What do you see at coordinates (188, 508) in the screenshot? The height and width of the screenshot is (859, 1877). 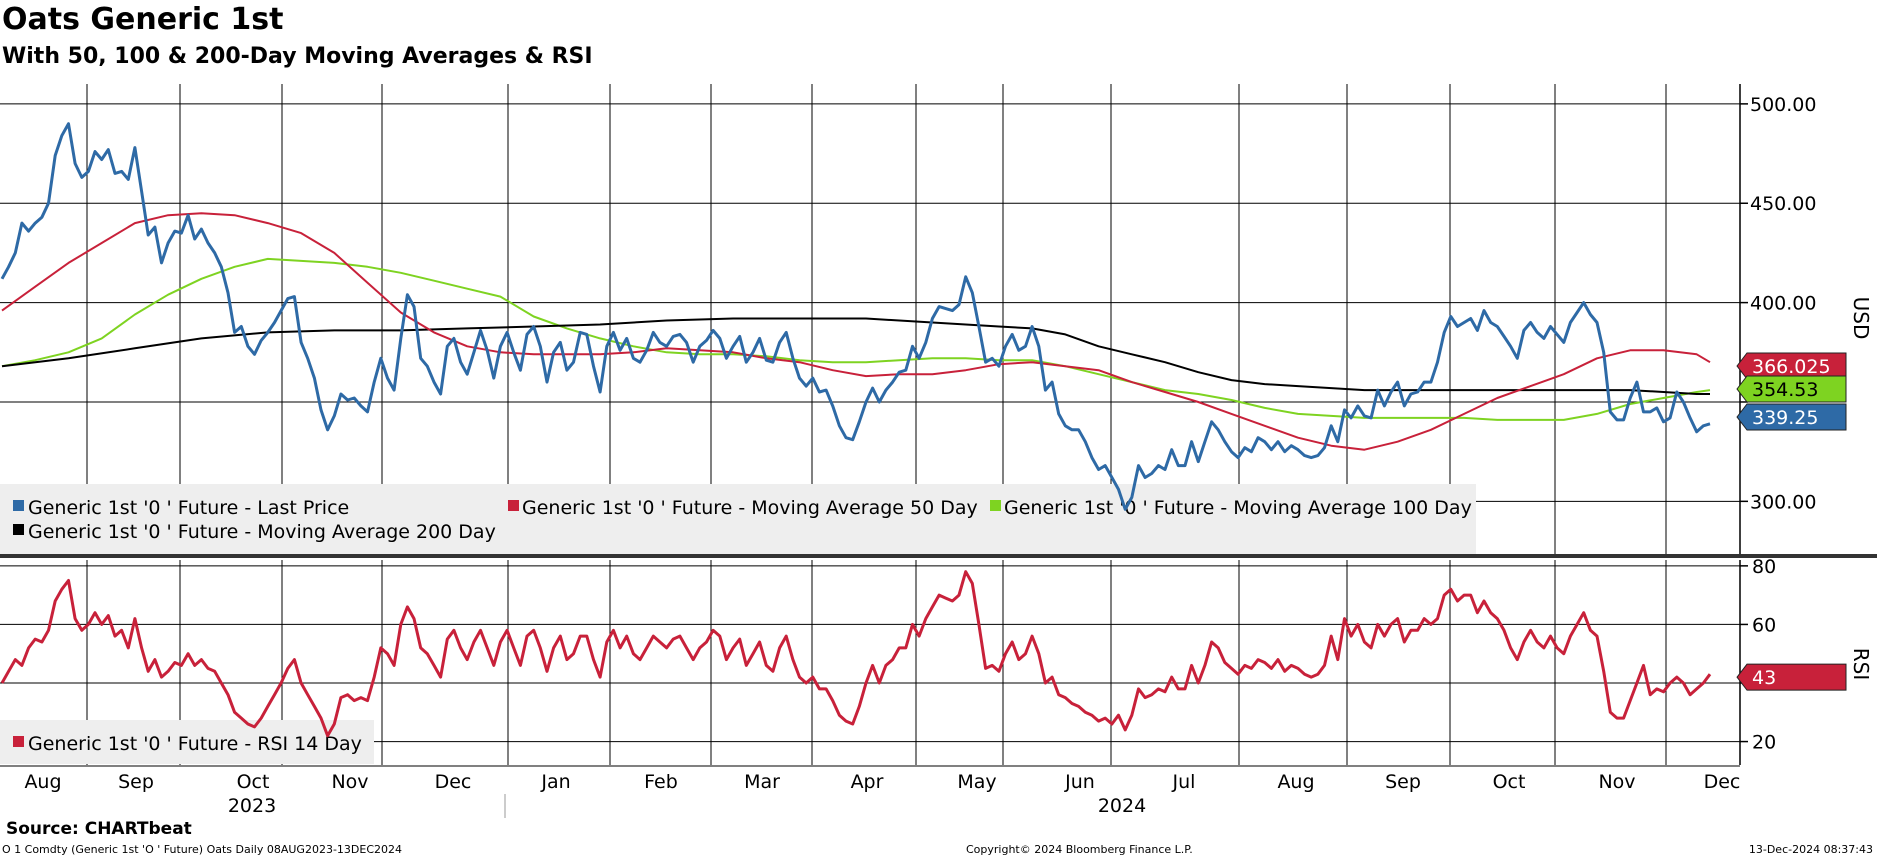 I see `legend-label-last: Generic 1st '0 ' Future - Last Price` at bounding box center [188, 508].